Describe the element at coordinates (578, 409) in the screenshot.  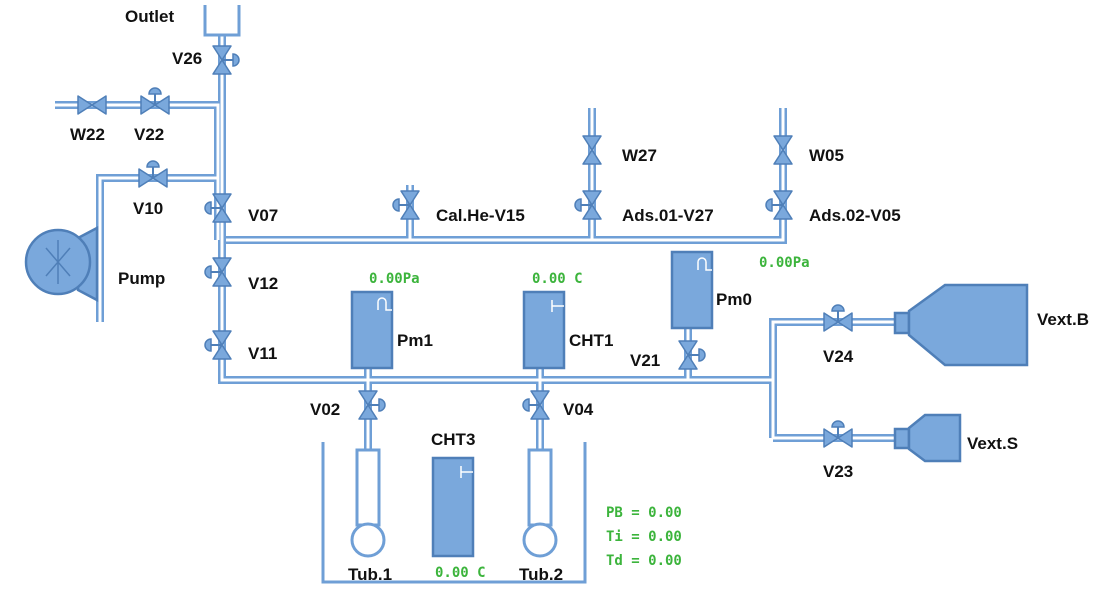
I see `v04-label: V04` at that location.